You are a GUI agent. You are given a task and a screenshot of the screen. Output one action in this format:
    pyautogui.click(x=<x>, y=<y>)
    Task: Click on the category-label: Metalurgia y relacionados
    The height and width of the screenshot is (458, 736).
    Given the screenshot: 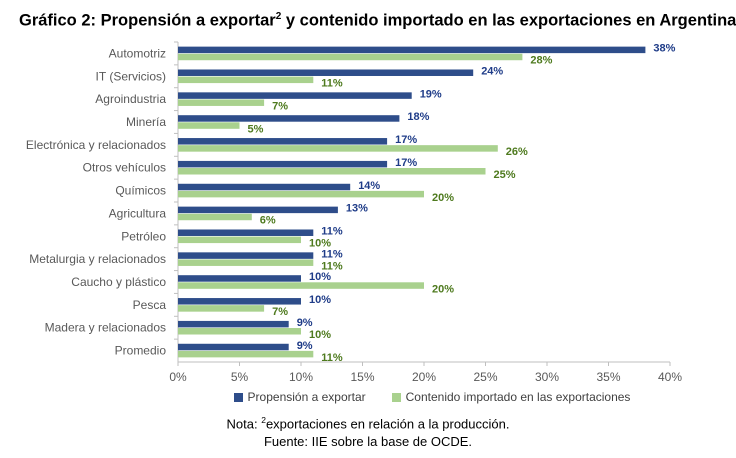 What is the action you would take?
    pyautogui.click(x=97, y=259)
    